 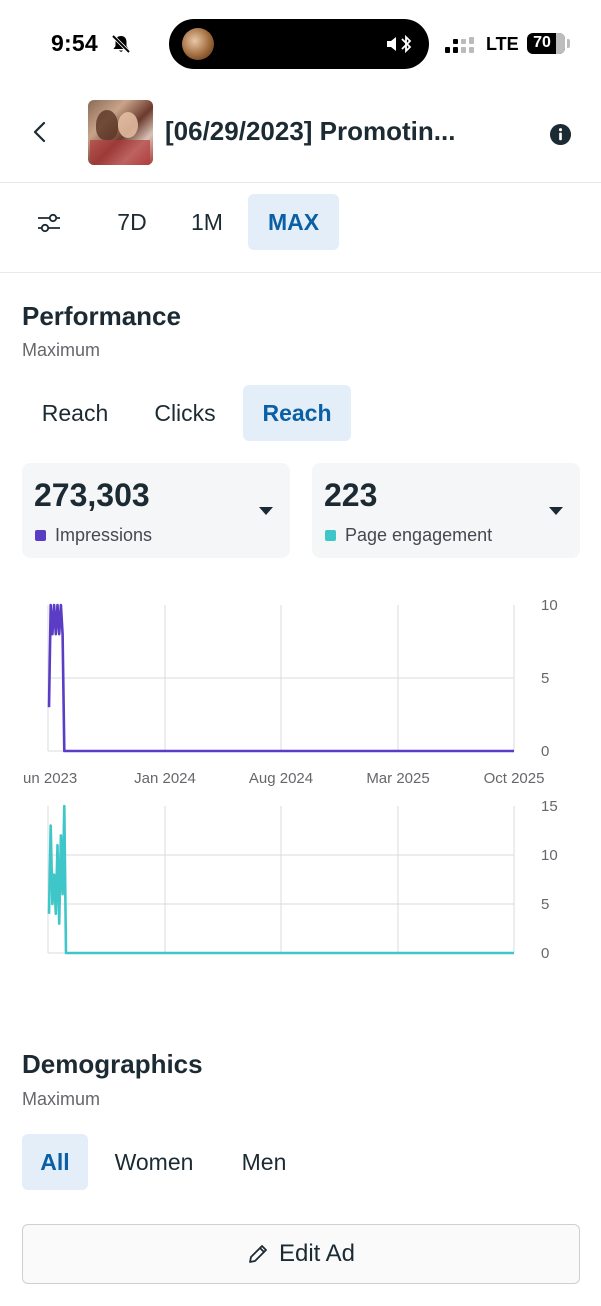 I want to click on battery-icon: 70, so click(x=546, y=43).